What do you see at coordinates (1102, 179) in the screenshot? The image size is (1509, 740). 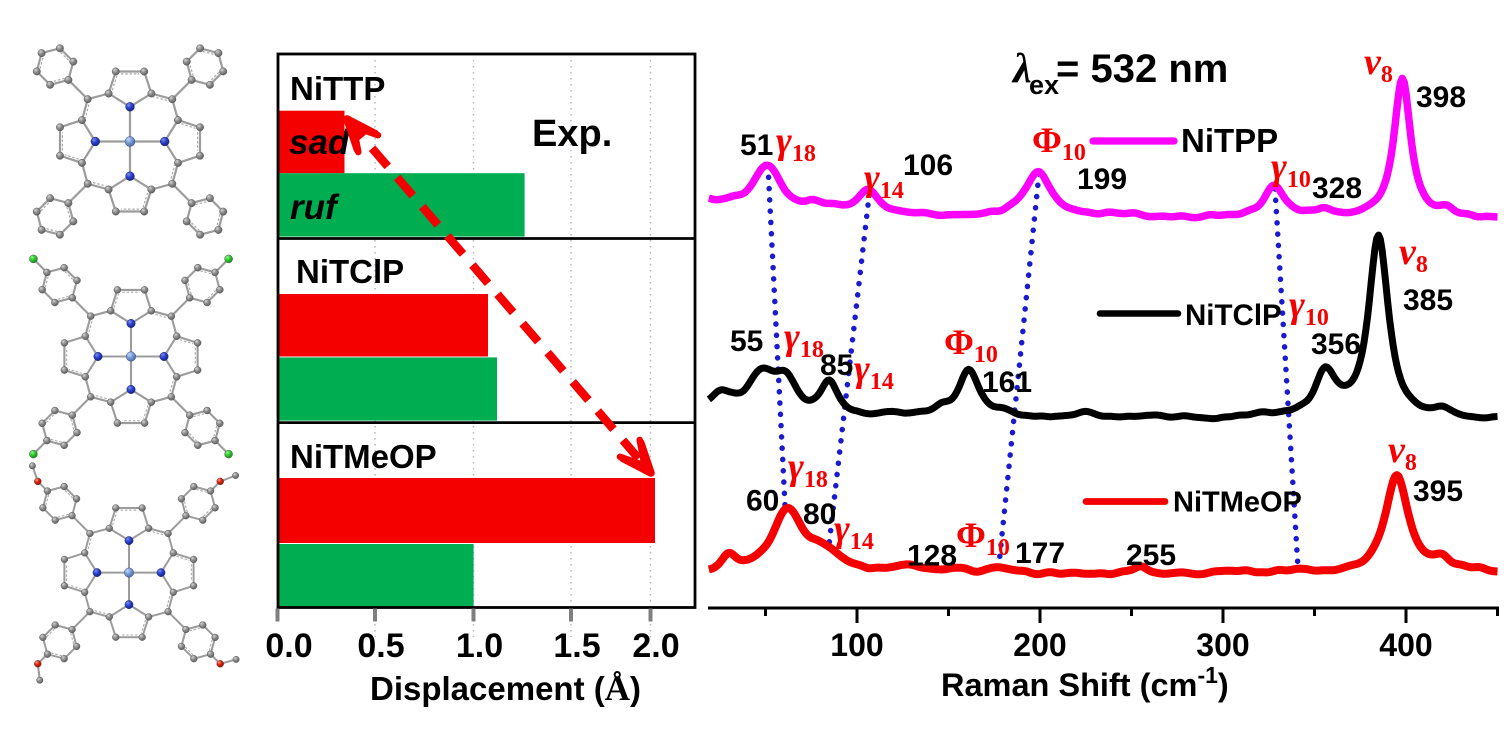 I see `svg-text: 199` at bounding box center [1102, 179].